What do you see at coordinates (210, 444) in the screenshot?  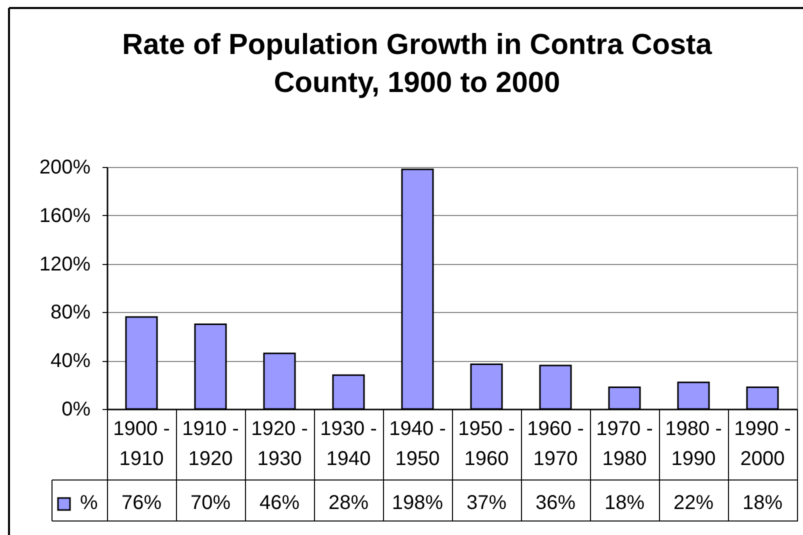 I see `x-tick-label: 1910 - 1920` at bounding box center [210, 444].